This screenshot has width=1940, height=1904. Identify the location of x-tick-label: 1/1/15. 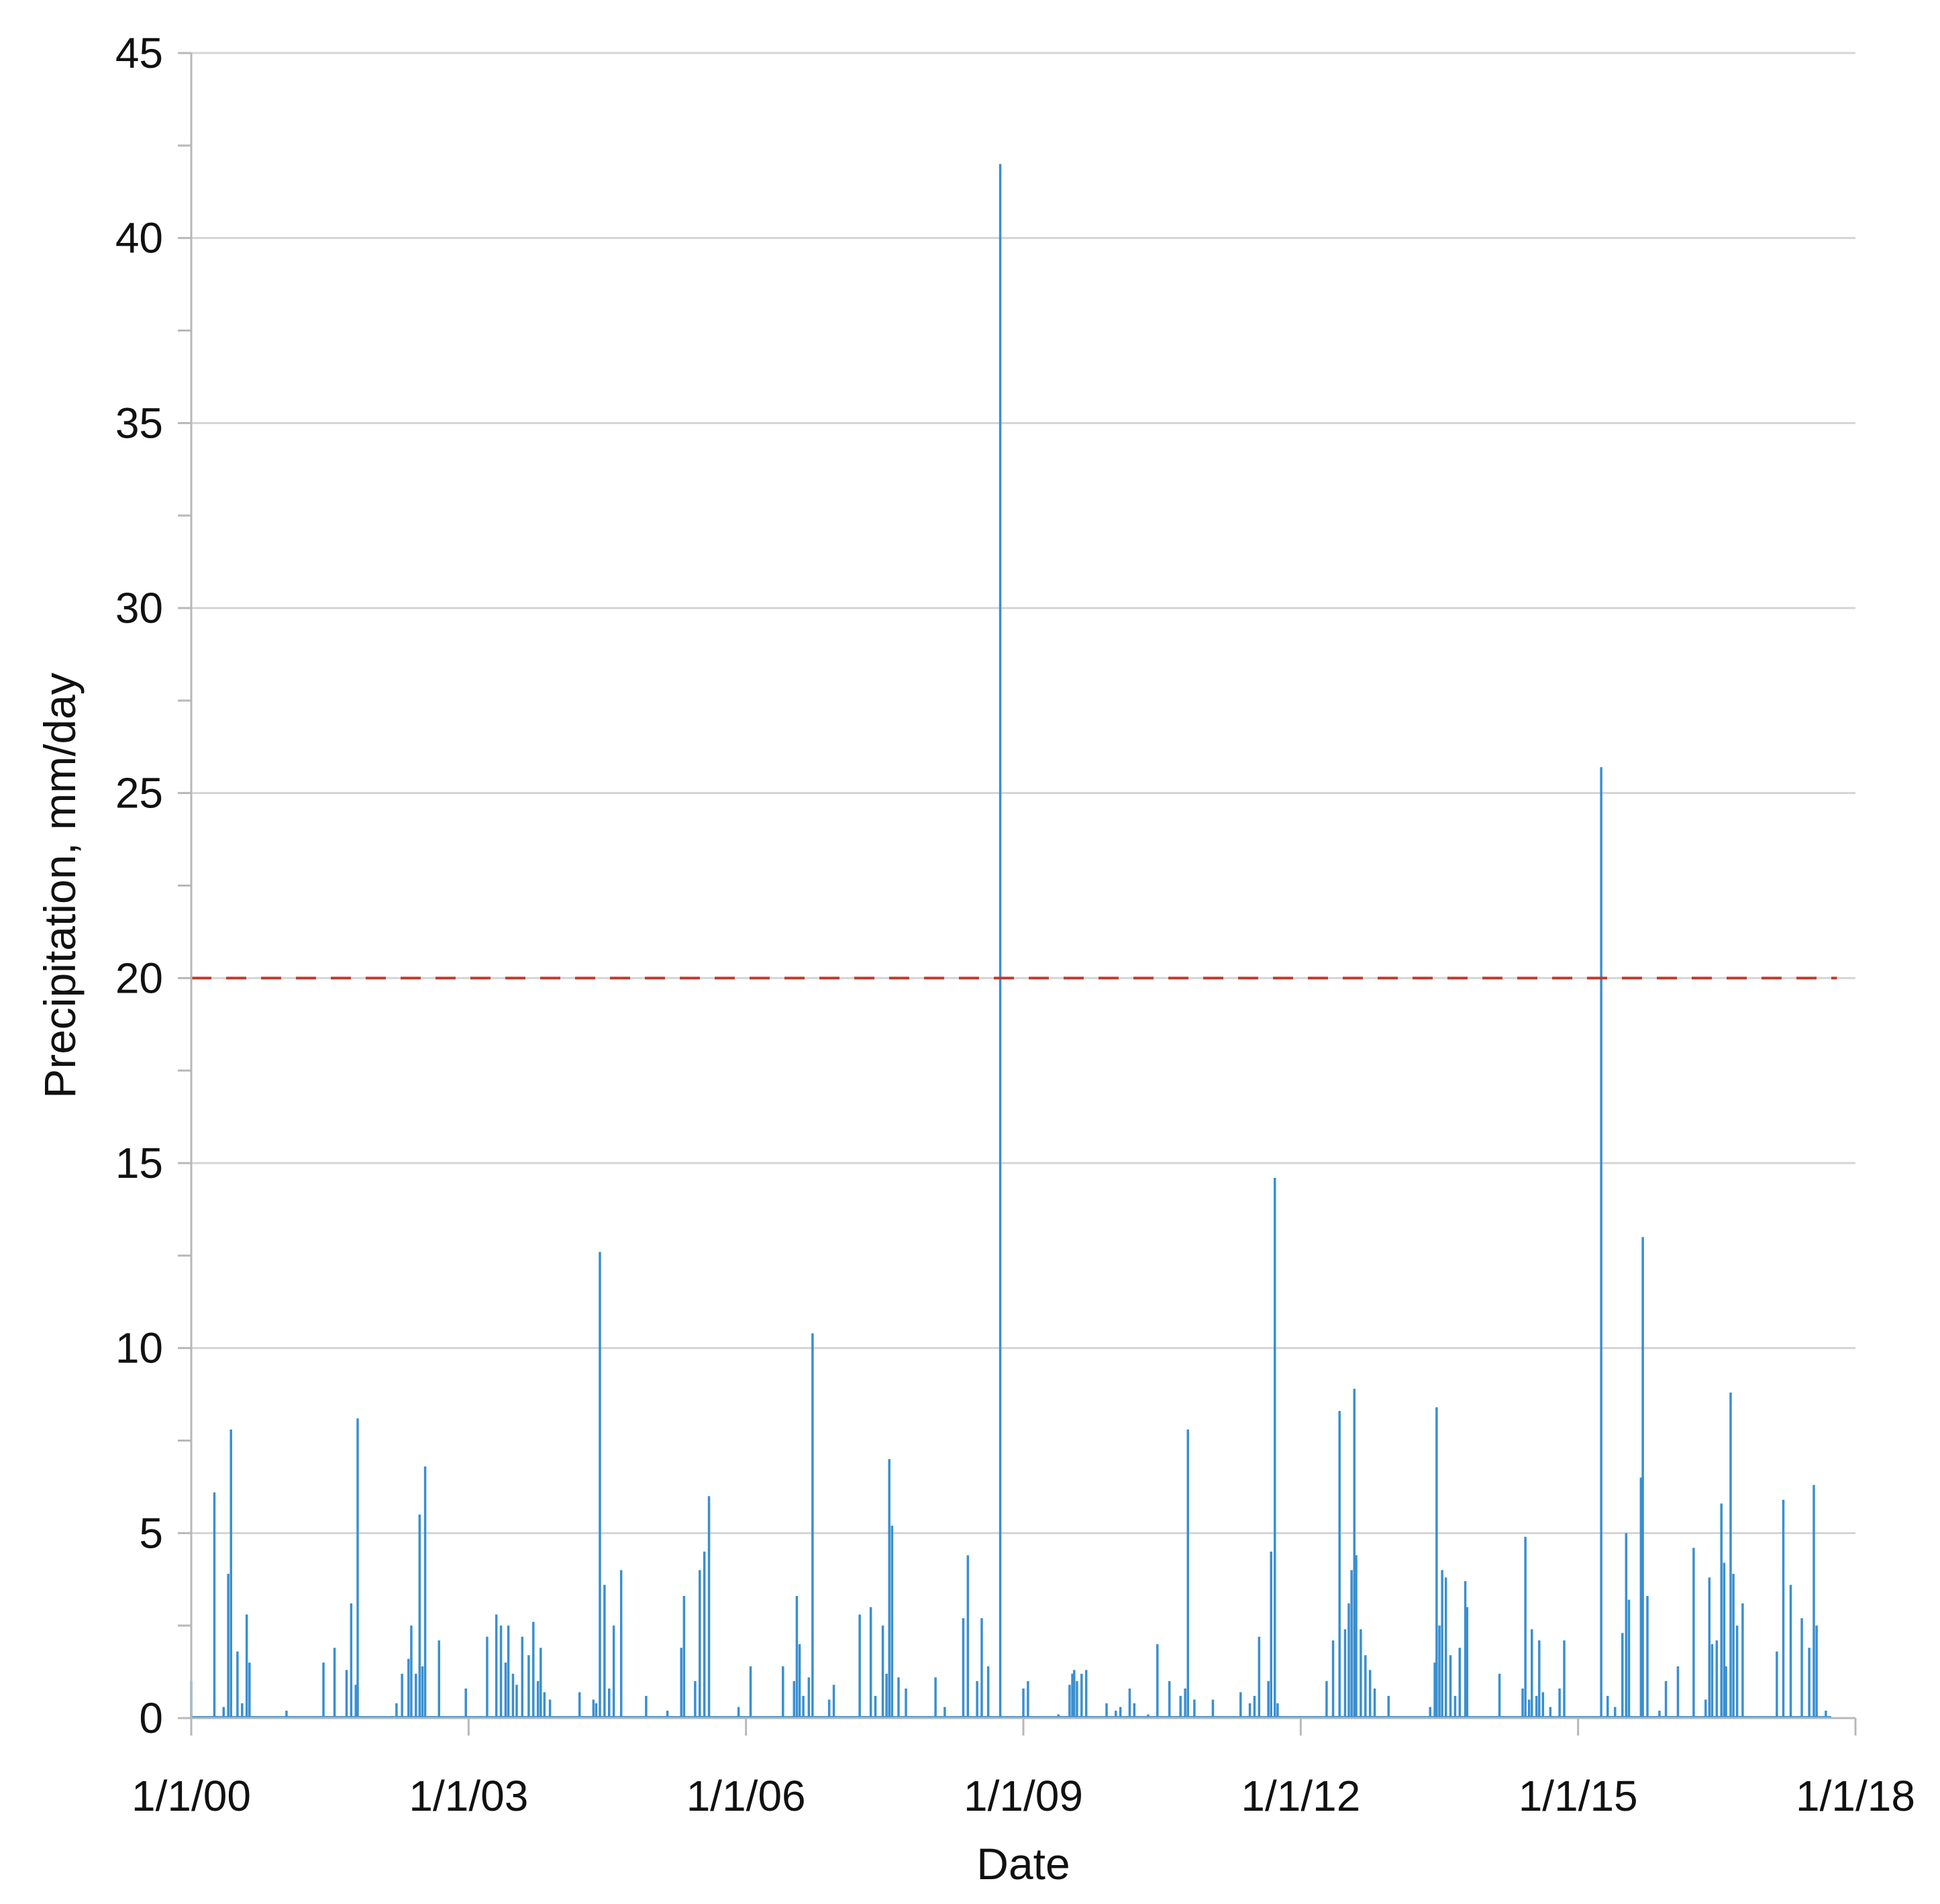
(1578, 1796).